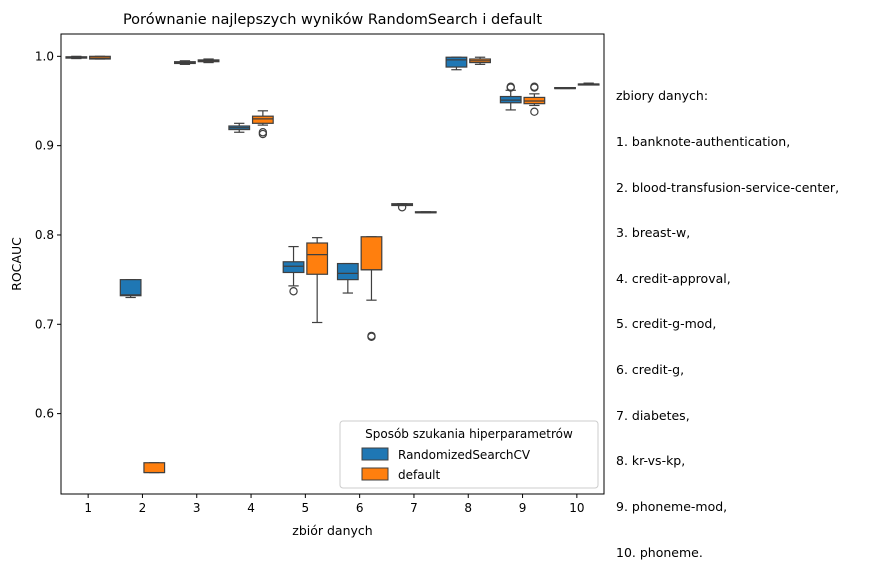 Image resolution: width=876 pixels, height=575 pixels. Describe the element at coordinates (673, 278) in the screenshot. I see `dataset-note-item: 4. credit-approval,` at that location.